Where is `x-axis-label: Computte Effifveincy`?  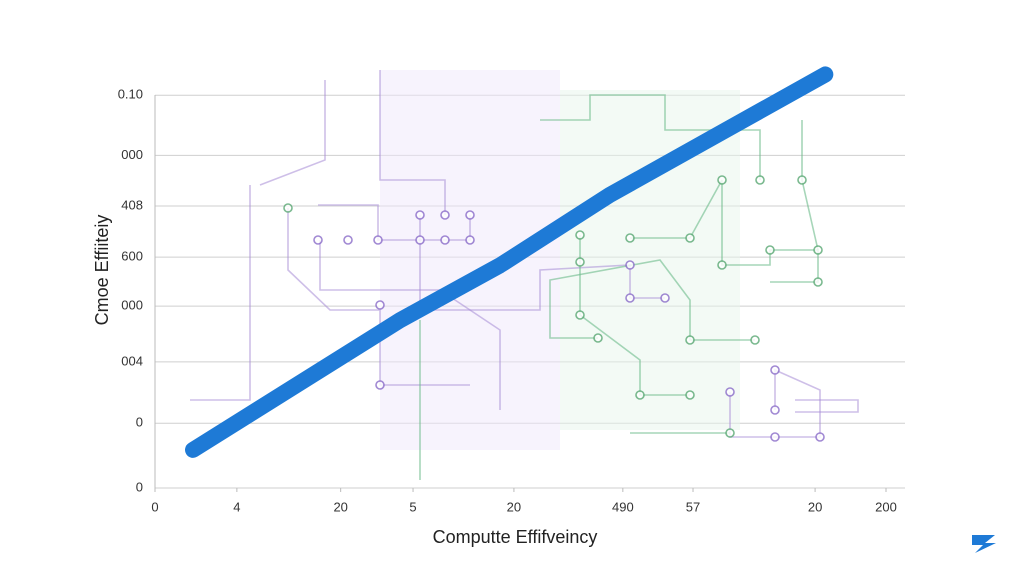 x-axis-label: Computte Effifveincy is located at coordinates (515, 537).